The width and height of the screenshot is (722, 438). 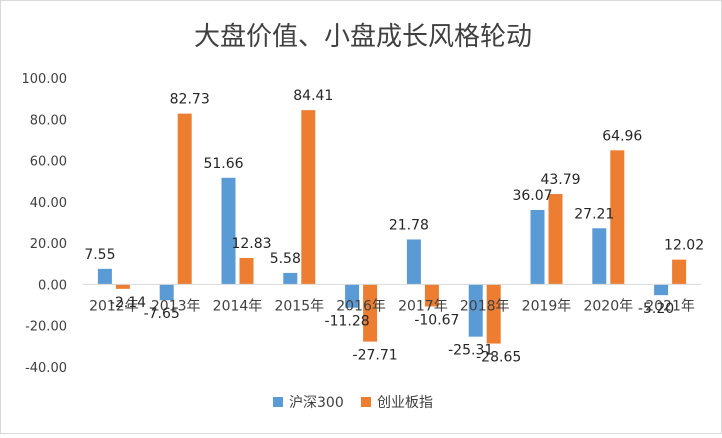 What do you see at coordinates (48, 120) in the screenshot?
I see `y-tick-label: 80.00` at bounding box center [48, 120].